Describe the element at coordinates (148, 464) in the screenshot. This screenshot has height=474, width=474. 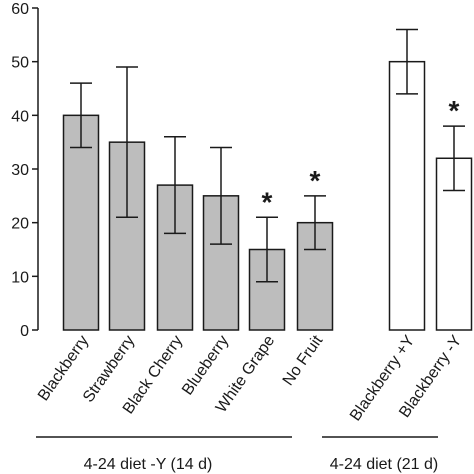
I see `group-label: 4-24 diet -Y (14 d)` at that location.